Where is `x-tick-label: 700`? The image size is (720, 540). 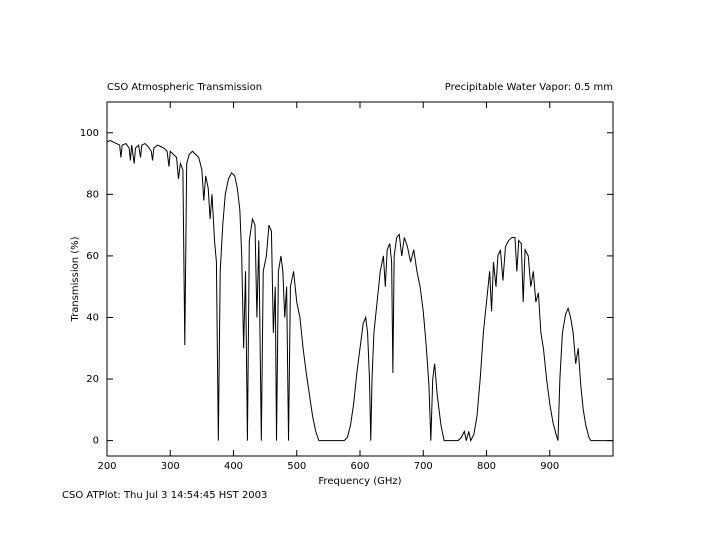
x-tick-label: 700 is located at coordinates (423, 466).